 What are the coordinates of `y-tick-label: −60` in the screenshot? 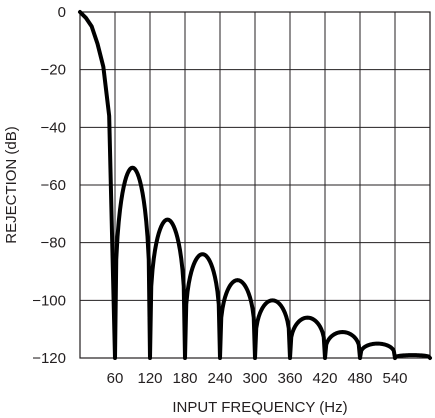 It's located at (53, 185).